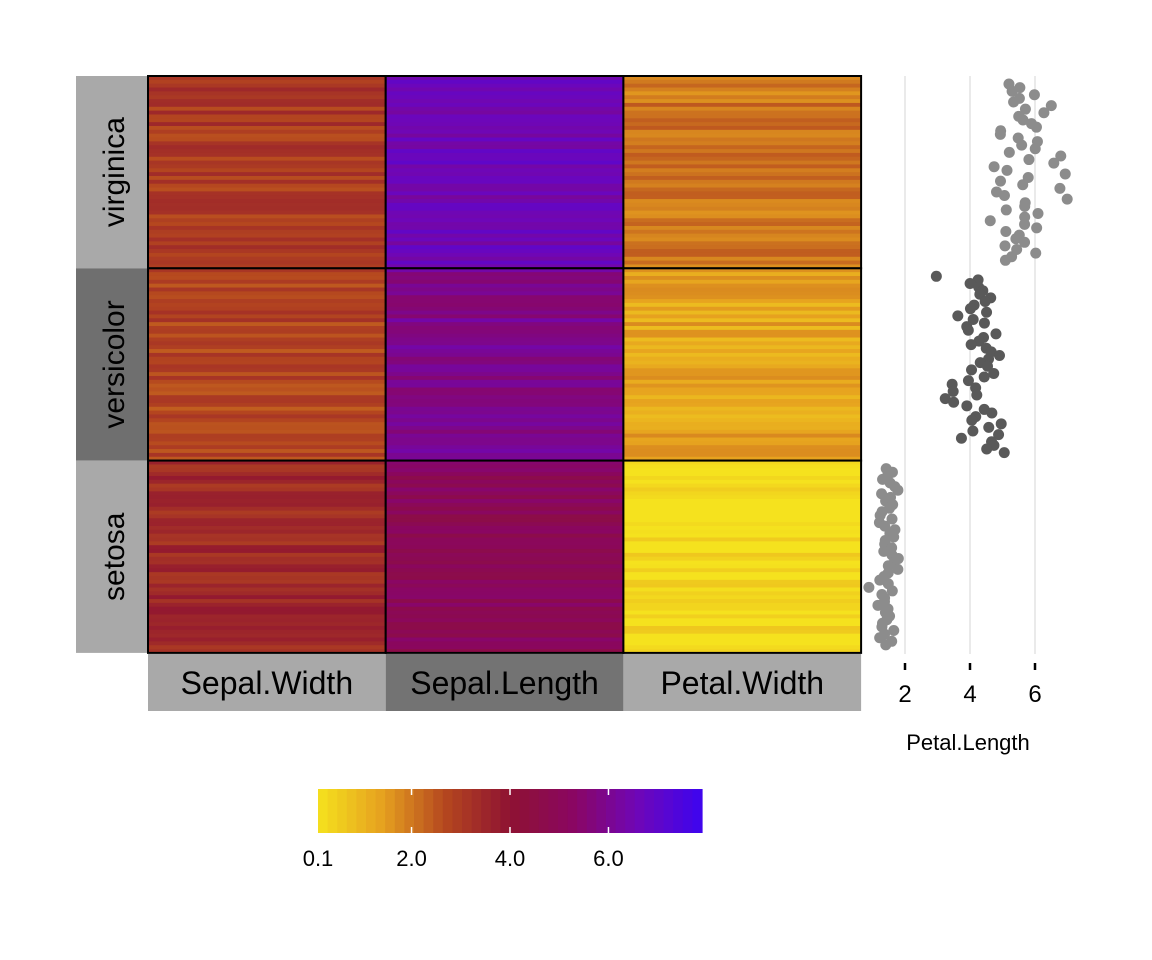 The height and width of the screenshot is (960, 1152). Describe the element at coordinates (742, 364) in the screenshot. I see `heatmap-cell-versicolor-petal-width` at that location.